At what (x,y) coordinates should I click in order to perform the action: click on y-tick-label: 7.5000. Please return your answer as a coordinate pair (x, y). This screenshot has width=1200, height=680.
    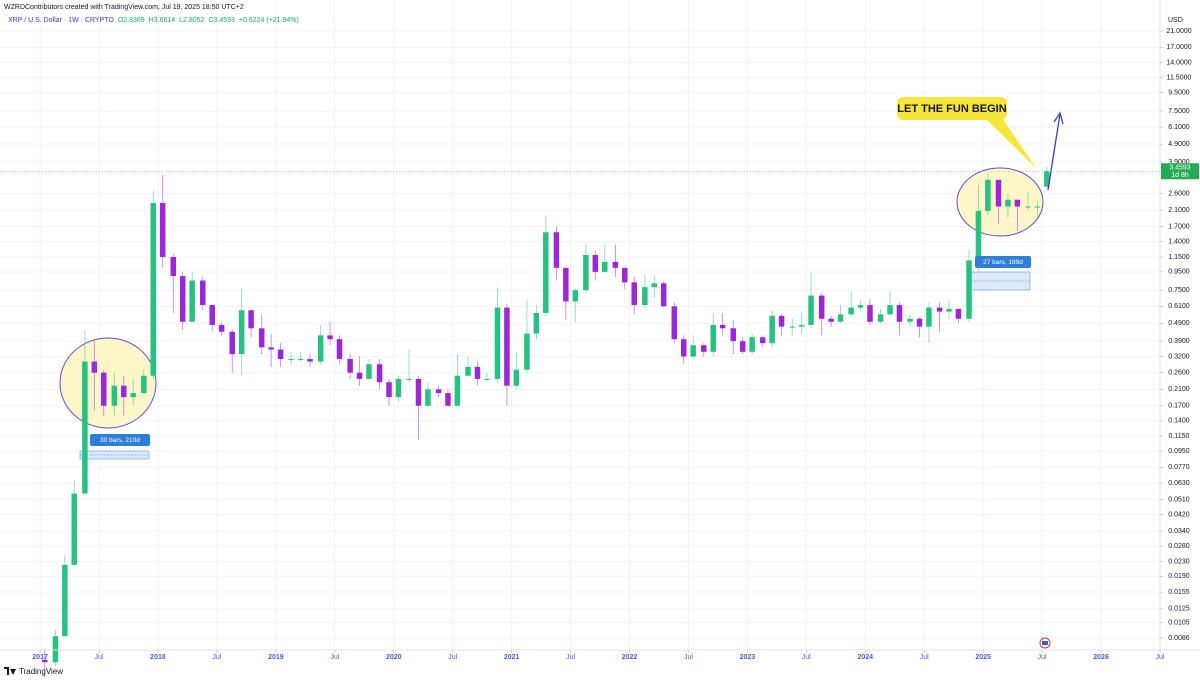
    Looking at the image, I should click on (1179, 111).